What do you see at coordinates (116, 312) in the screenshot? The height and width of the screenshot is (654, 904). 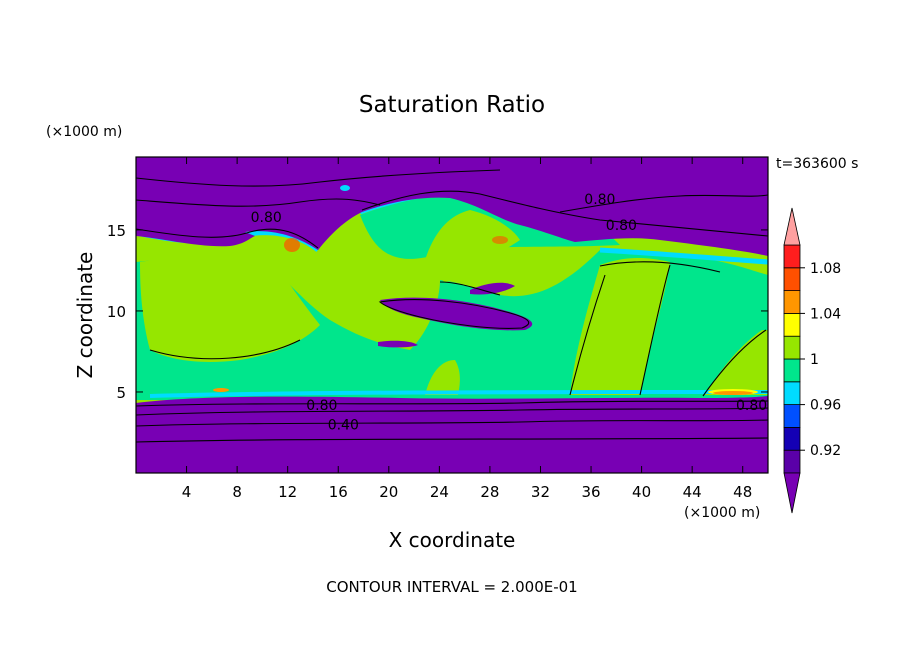 I see `y-tick-label: 10` at bounding box center [116, 312].